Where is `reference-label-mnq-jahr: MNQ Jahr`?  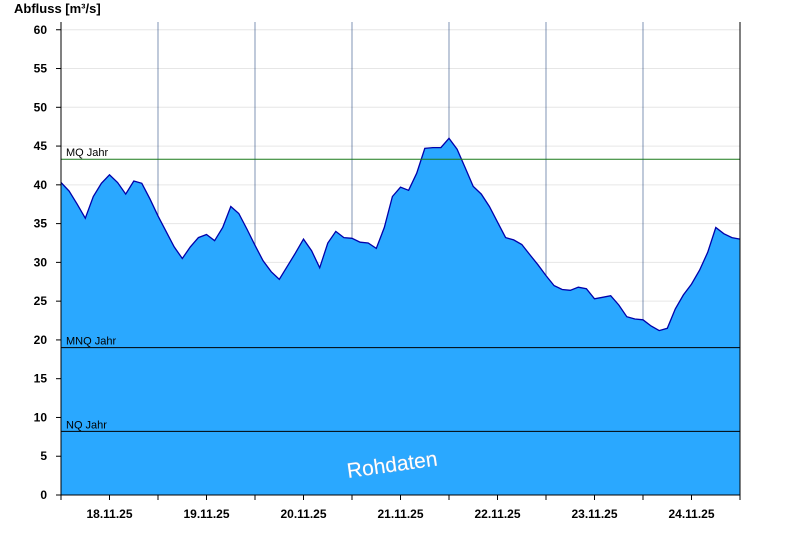
reference-label-mnq-jahr: MNQ Jahr is located at coordinates (91, 342).